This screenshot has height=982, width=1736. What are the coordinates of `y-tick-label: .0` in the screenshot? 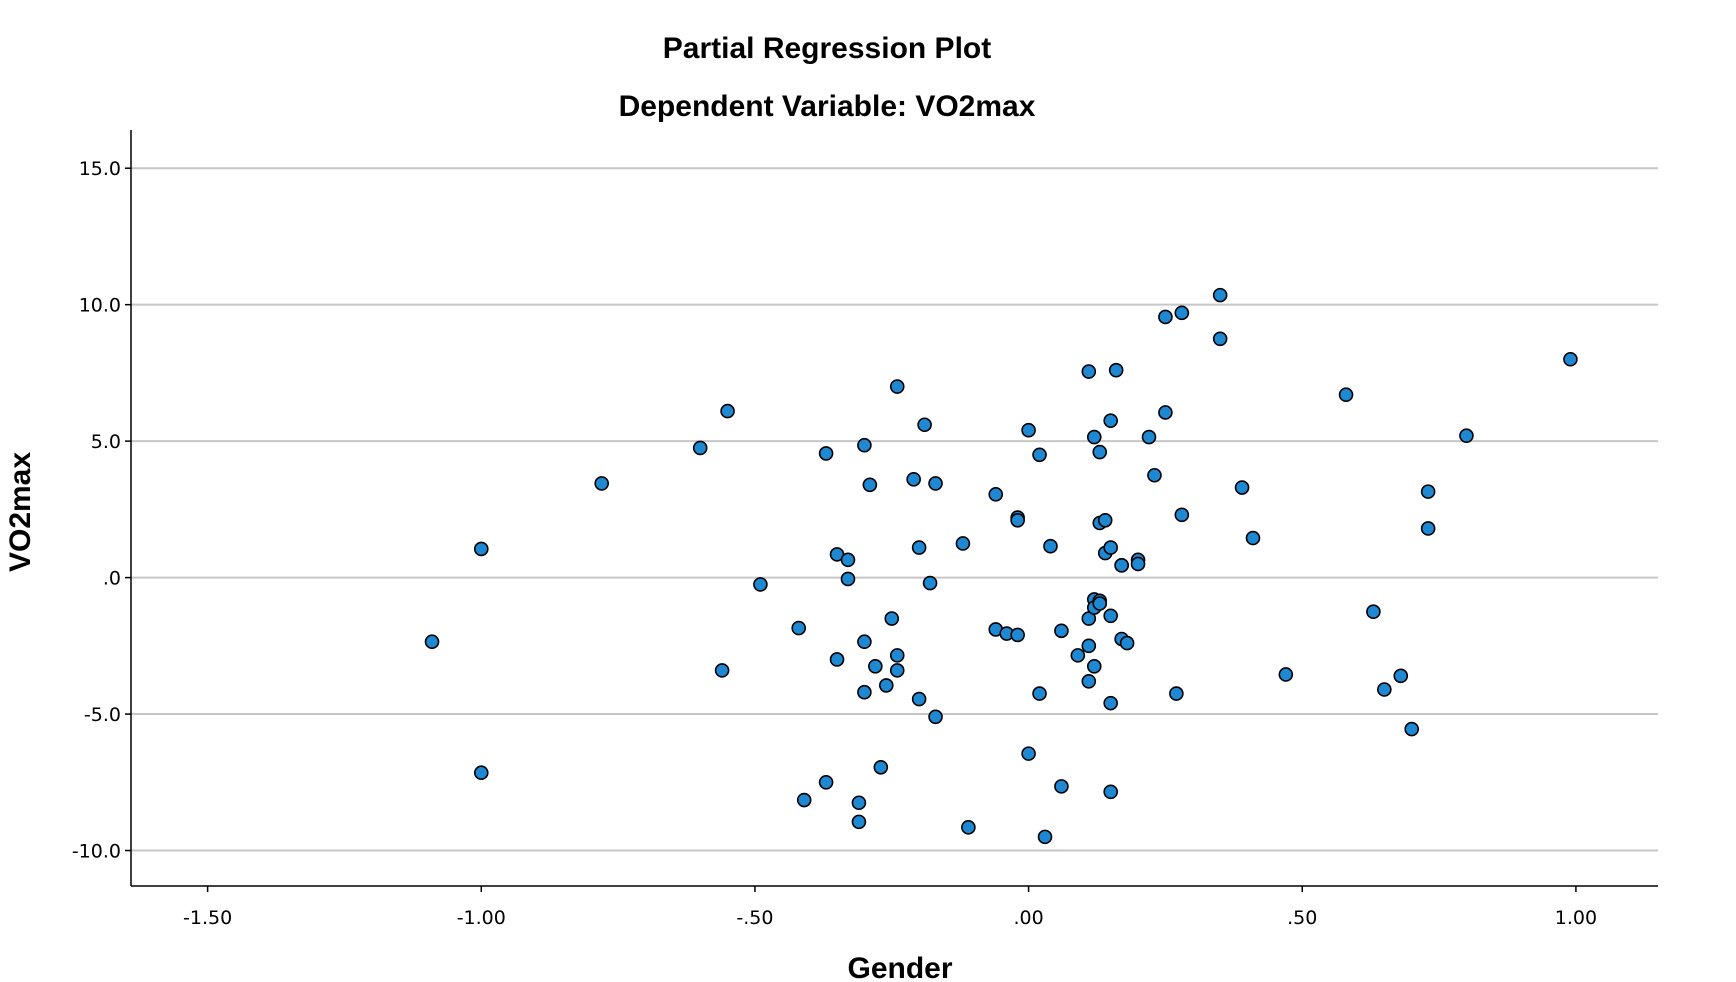 It's located at (112, 579).